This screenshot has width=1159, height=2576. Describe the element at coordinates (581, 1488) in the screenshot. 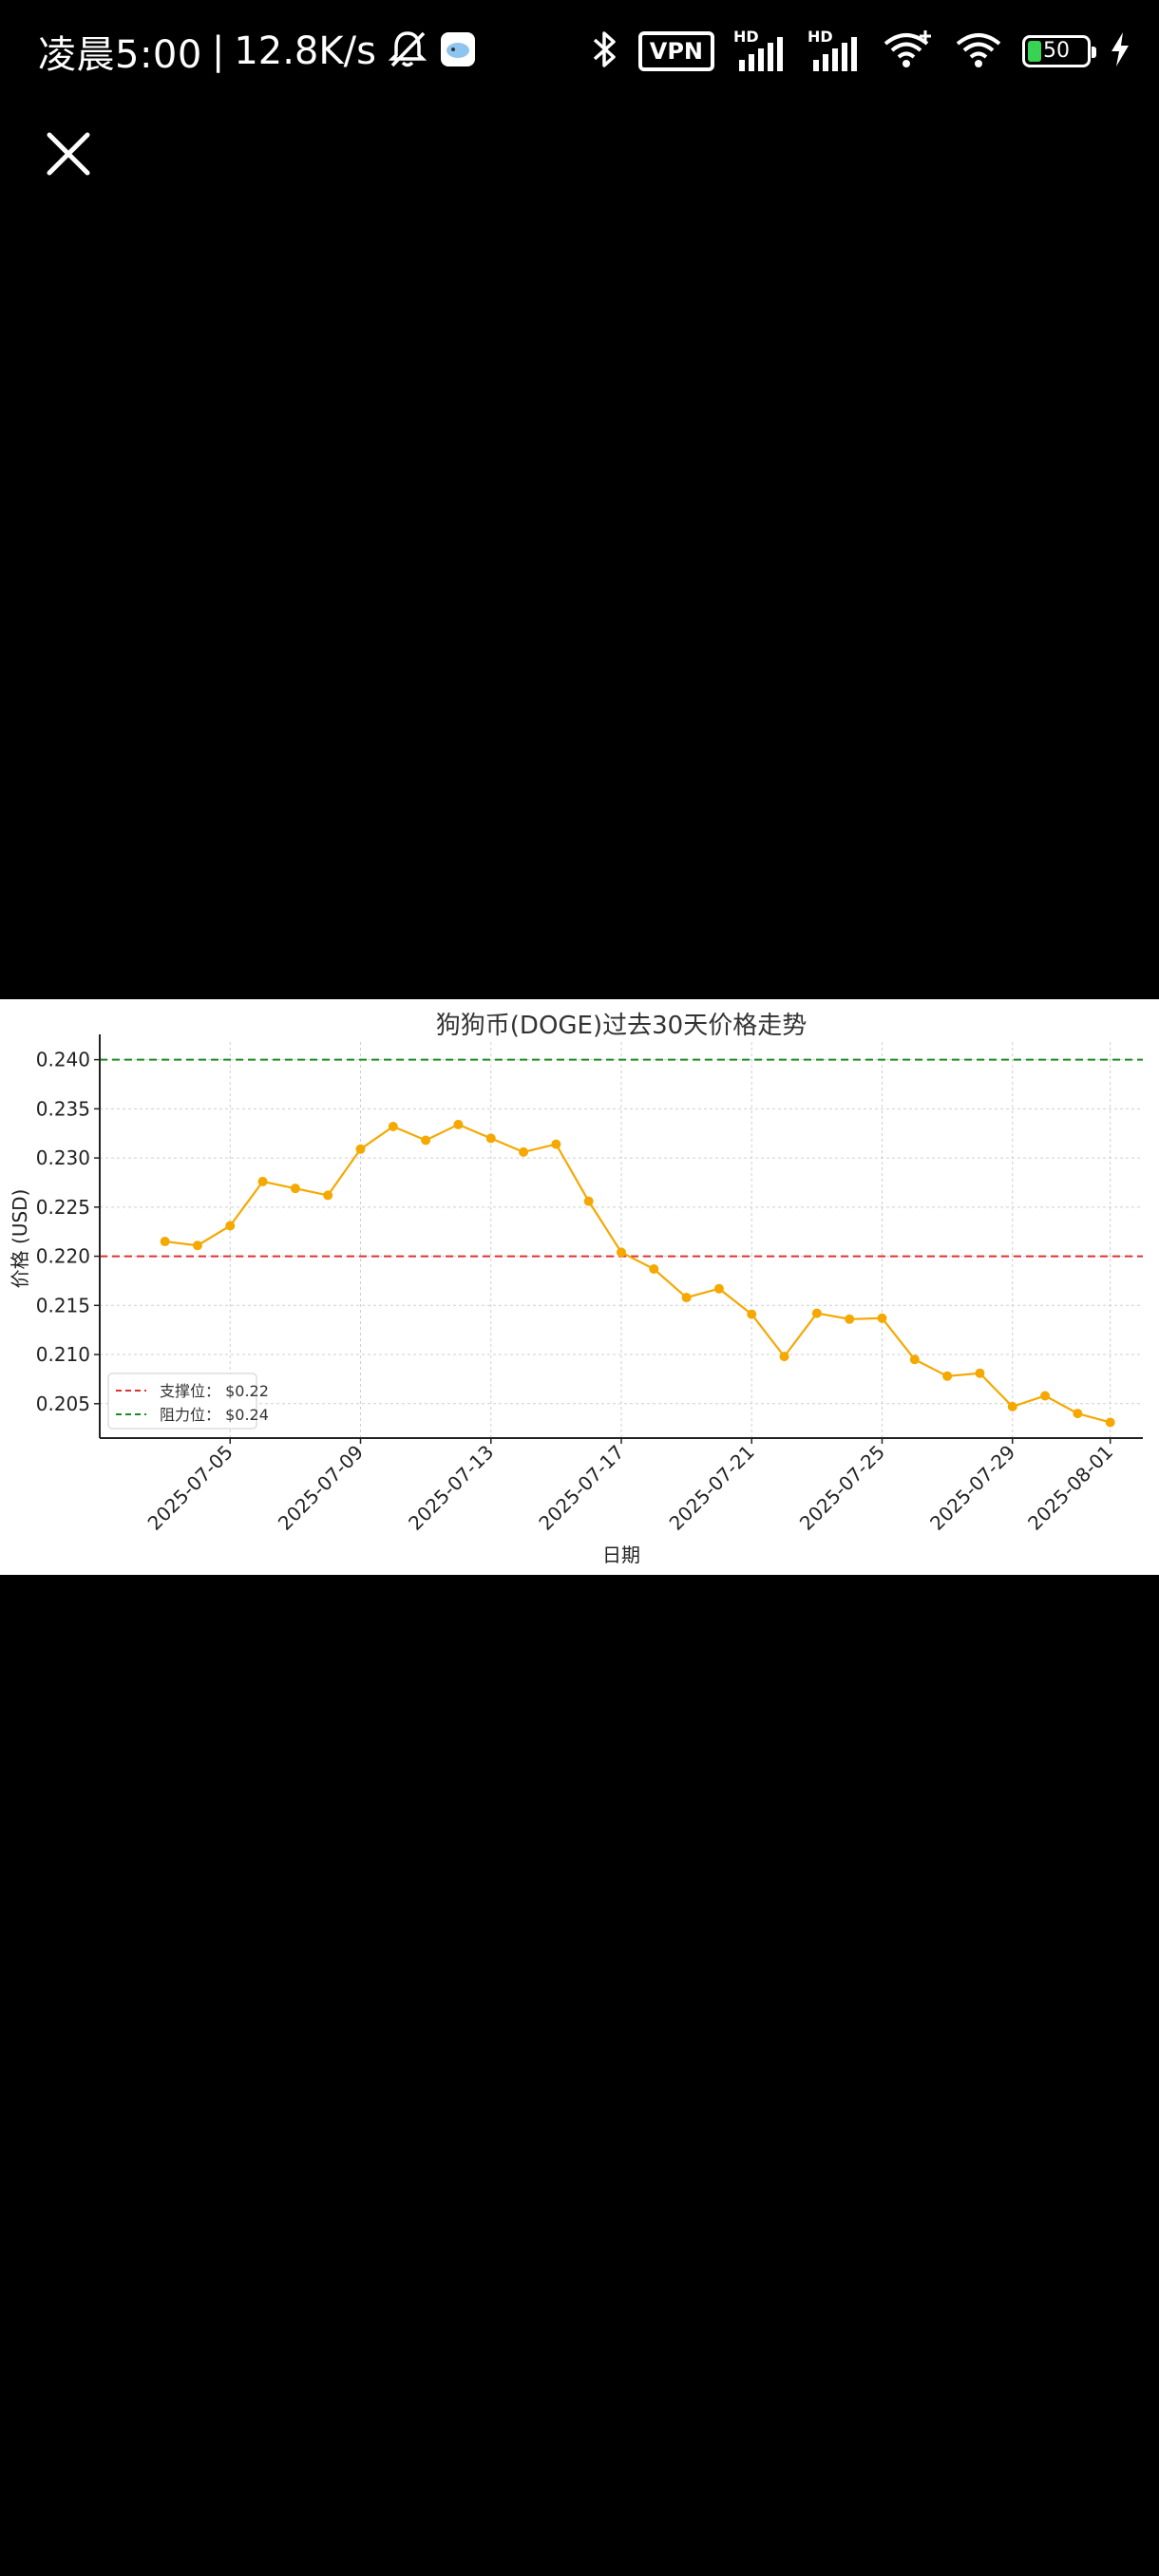

I see `x-tick-label: 2025-07-17` at that location.